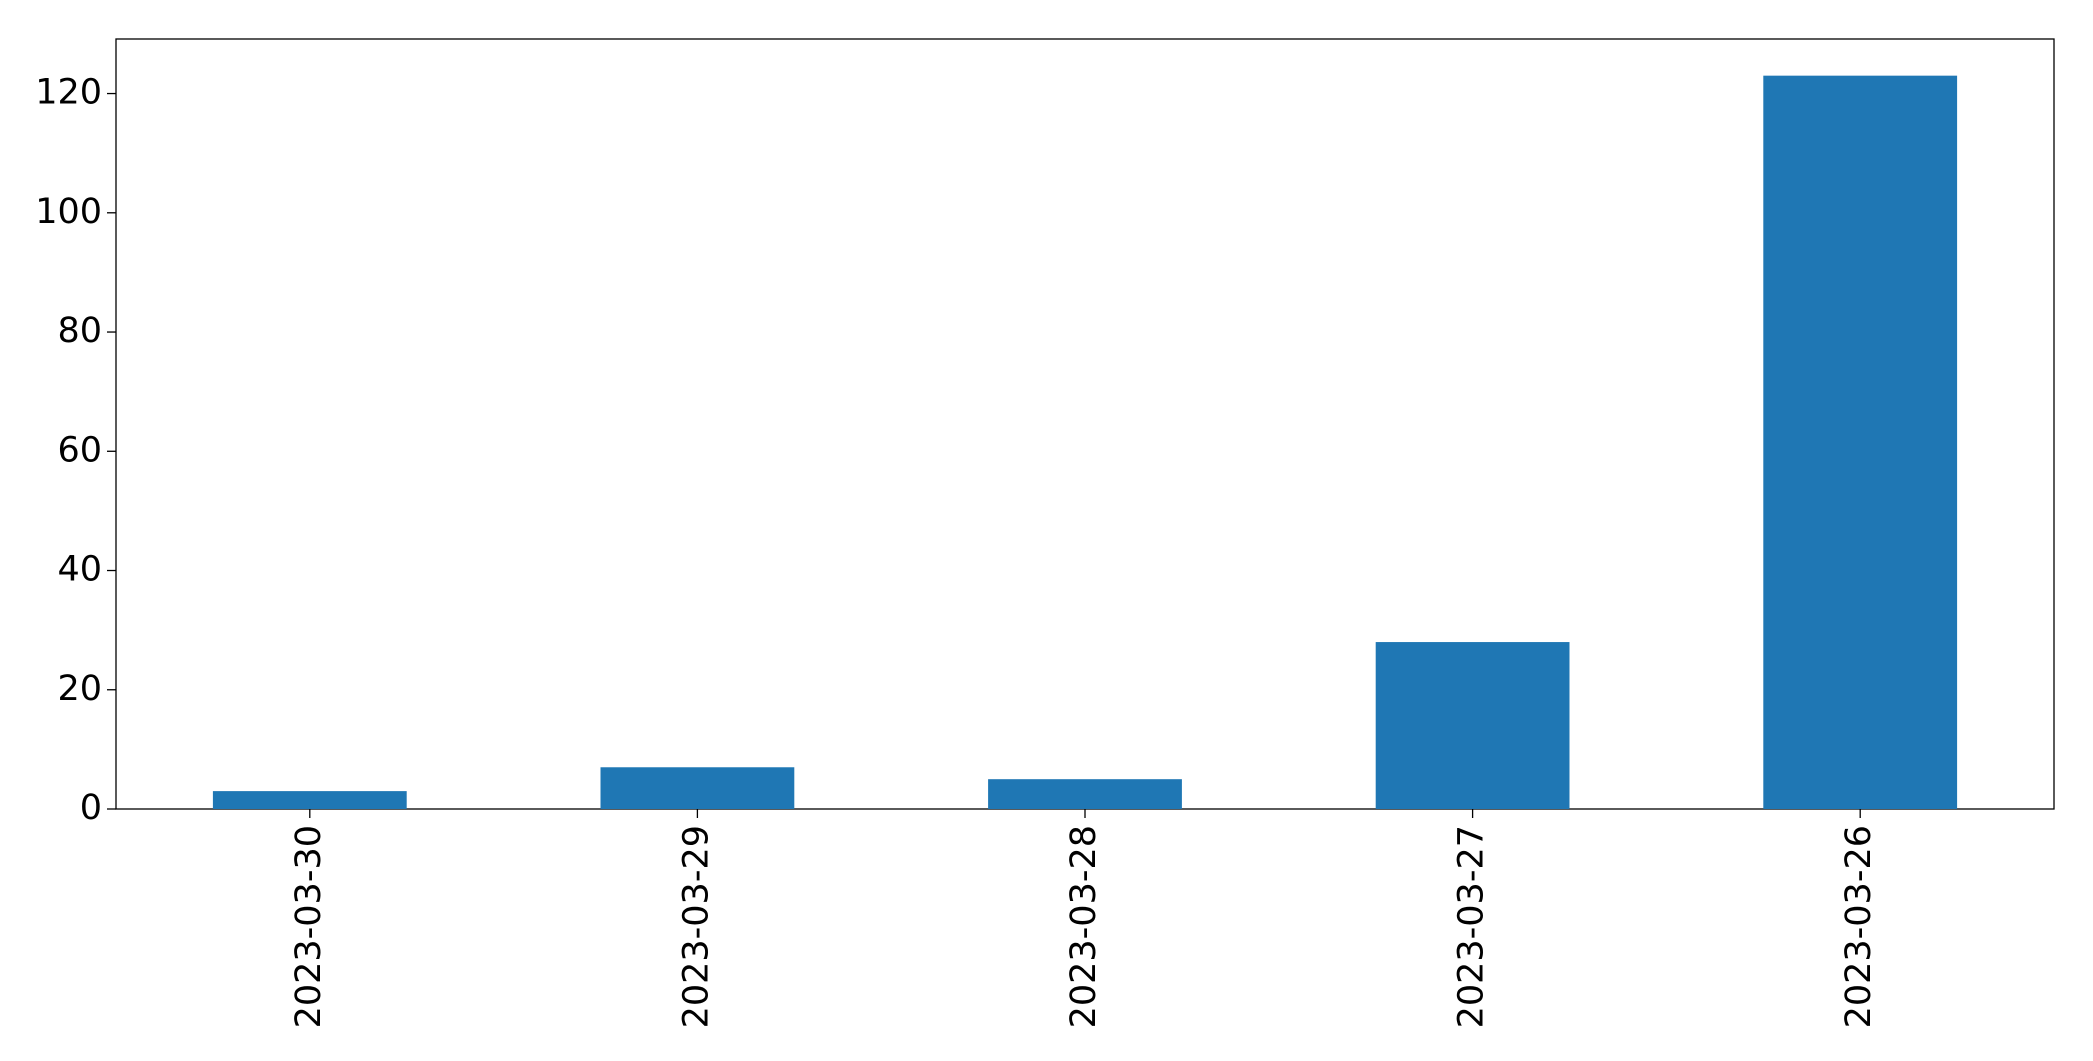 This screenshot has width=2093, height=1061. I want to click on x-tick-label: 2023-03-27, so click(1472, 926).